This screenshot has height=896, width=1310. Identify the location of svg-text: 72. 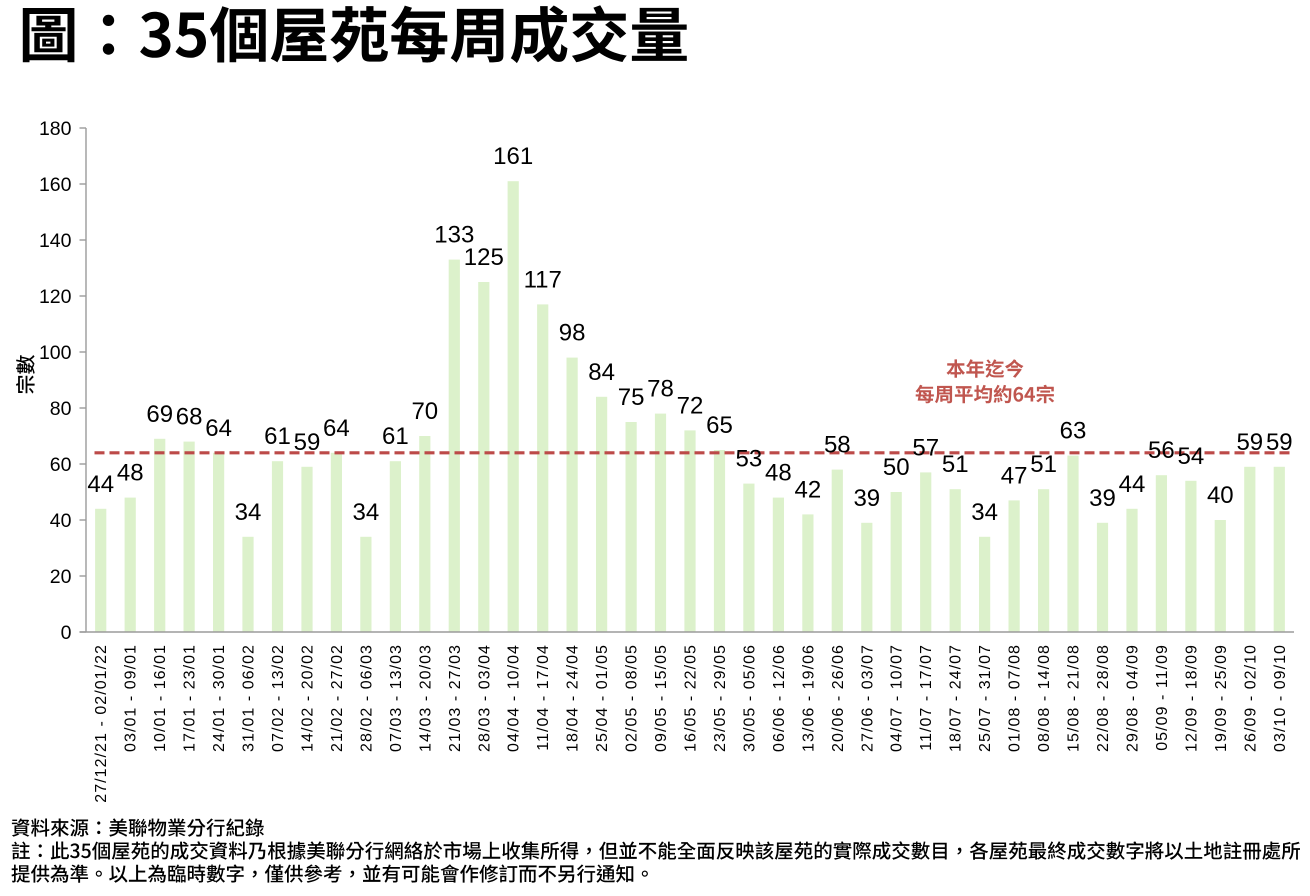
(690, 405).